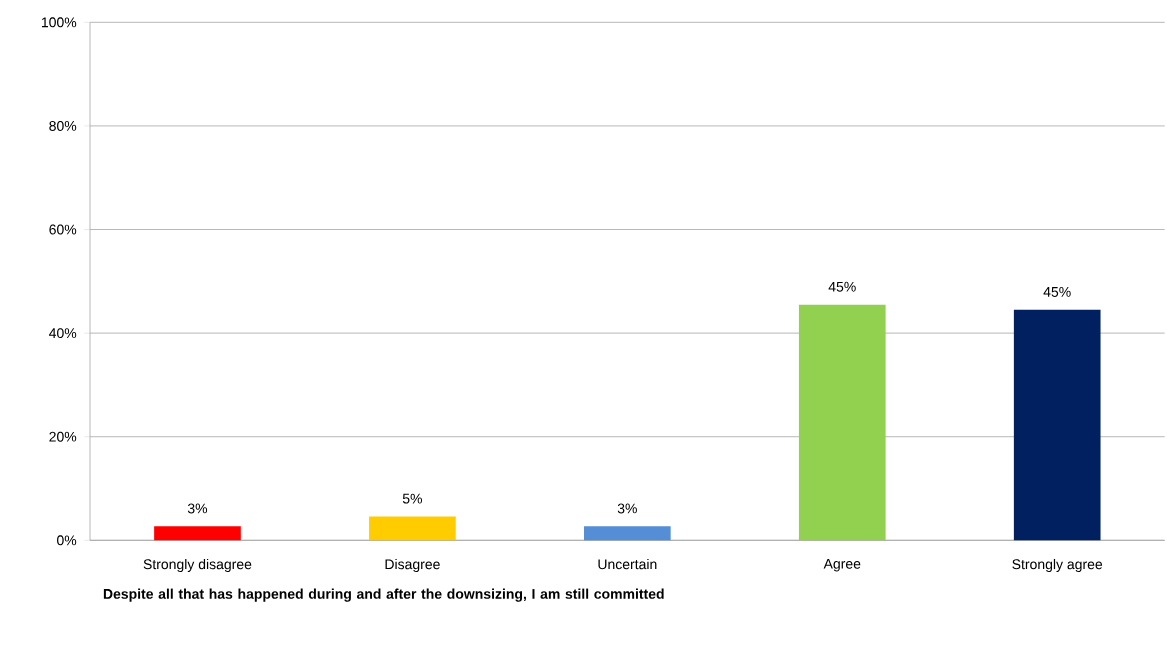  What do you see at coordinates (63, 436) in the screenshot?
I see `y-tick-label: 20%` at bounding box center [63, 436].